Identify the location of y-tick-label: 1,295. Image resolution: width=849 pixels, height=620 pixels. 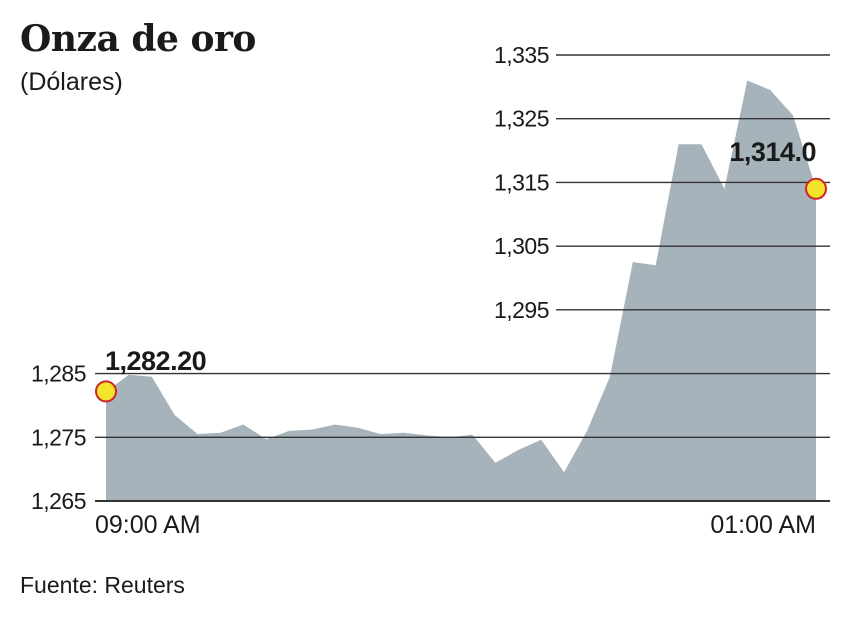
(521, 310).